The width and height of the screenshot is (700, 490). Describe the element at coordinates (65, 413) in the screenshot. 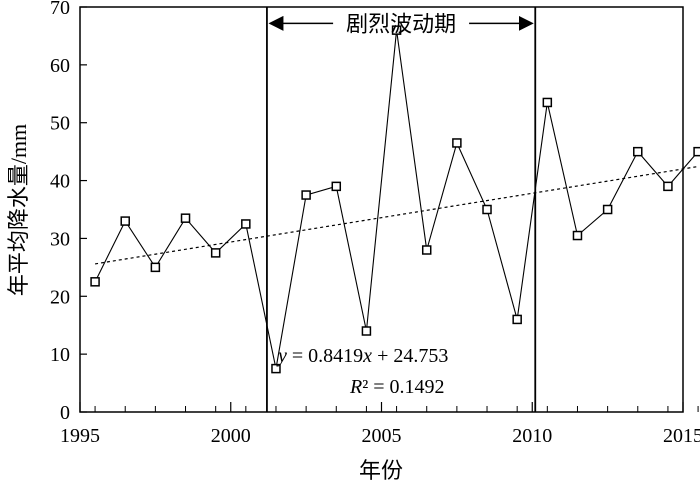

I see `y-tick-label: 0` at that location.